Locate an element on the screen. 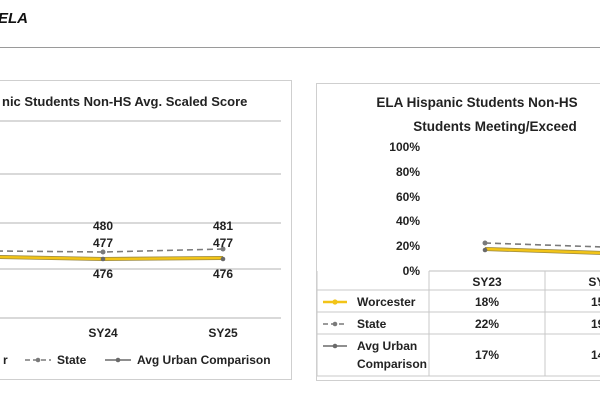  row-label-urban-line-2: Comparison is located at coordinates (392, 364).